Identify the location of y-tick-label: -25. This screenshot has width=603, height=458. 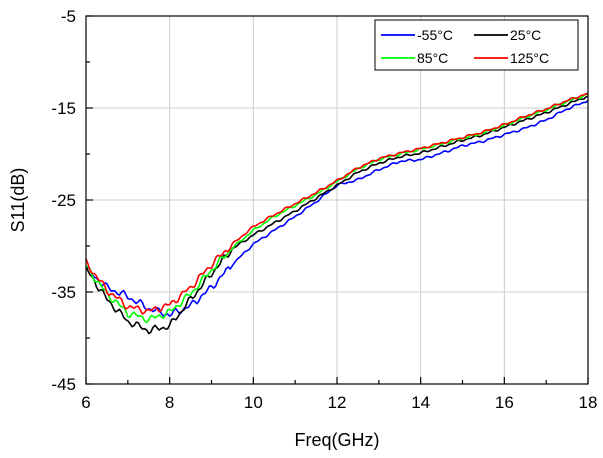
(63, 200).